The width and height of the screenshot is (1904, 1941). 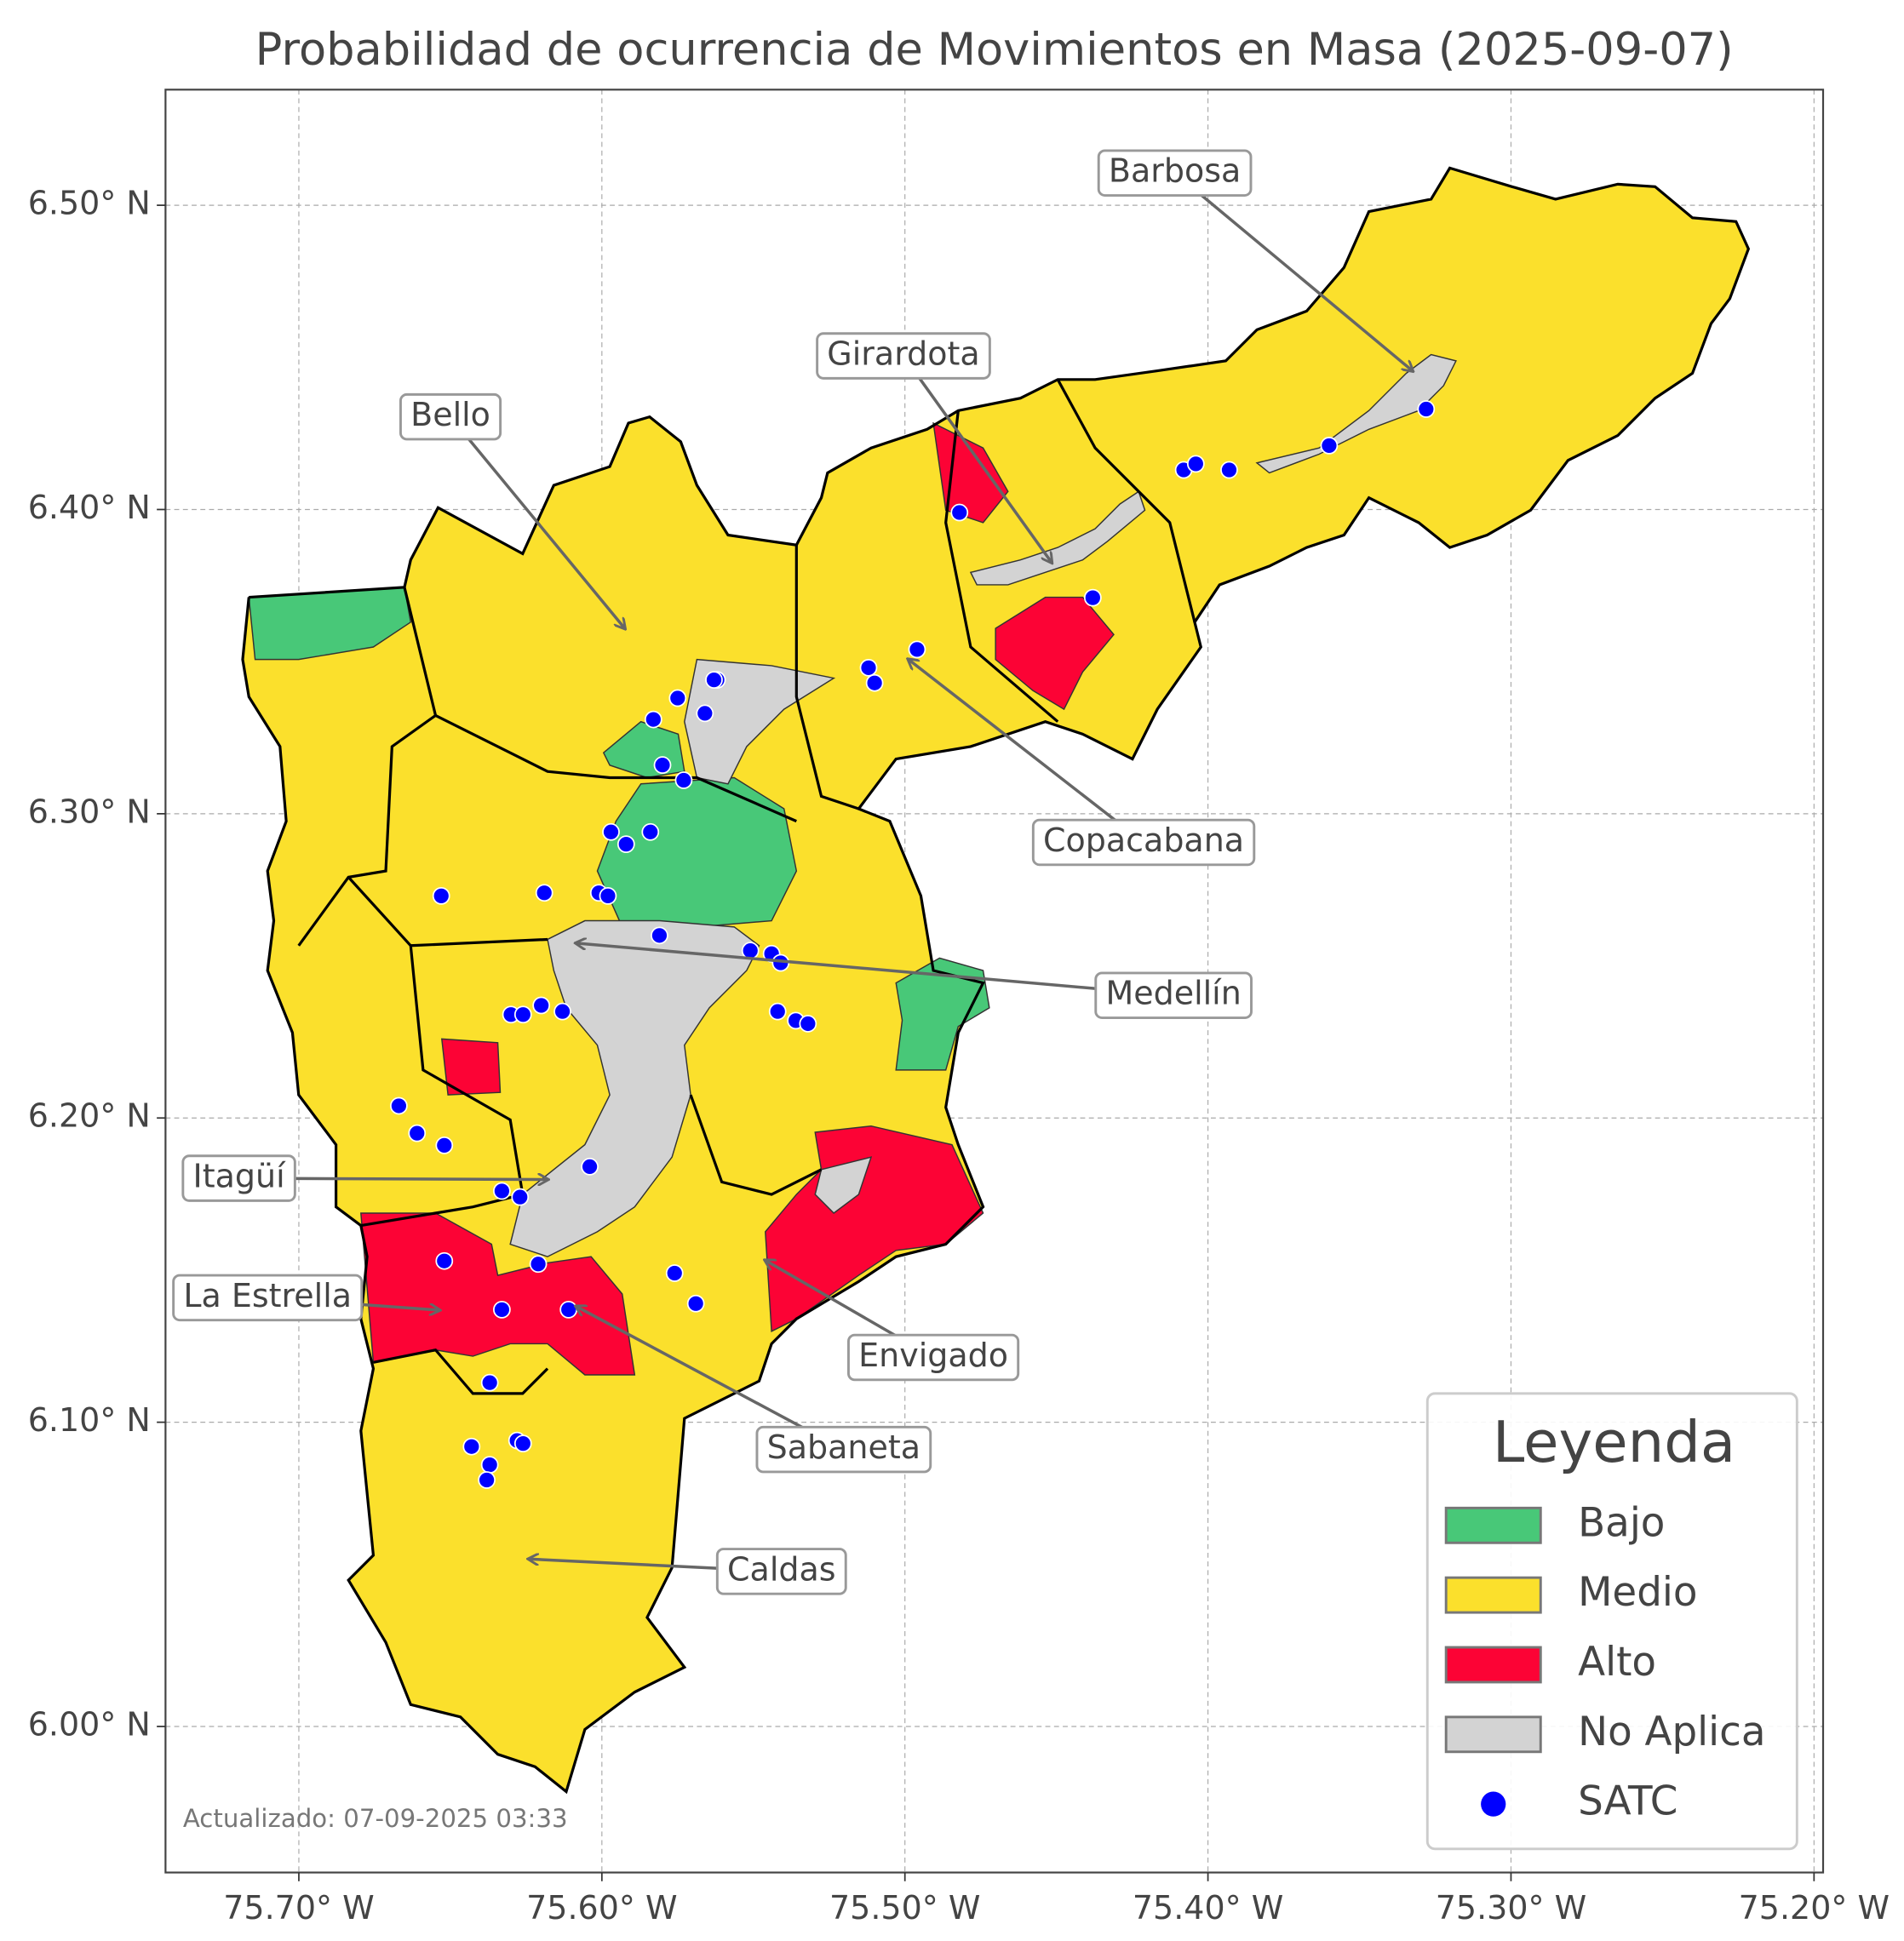 What do you see at coordinates (375, 1818) in the screenshot?
I see `footnote: Actualizado: 07-09-2025 03:33` at bounding box center [375, 1818].